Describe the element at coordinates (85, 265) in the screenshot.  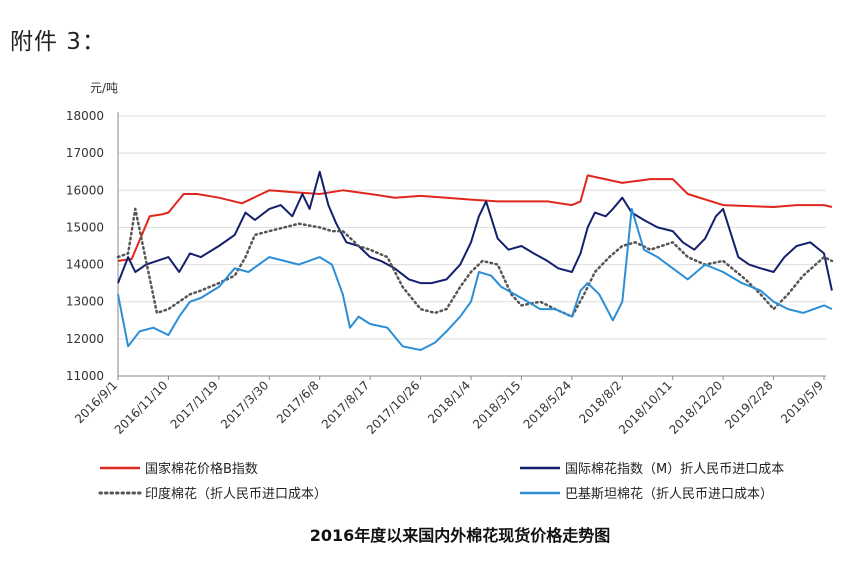
I see `y-tick-label: 14000` at that location.